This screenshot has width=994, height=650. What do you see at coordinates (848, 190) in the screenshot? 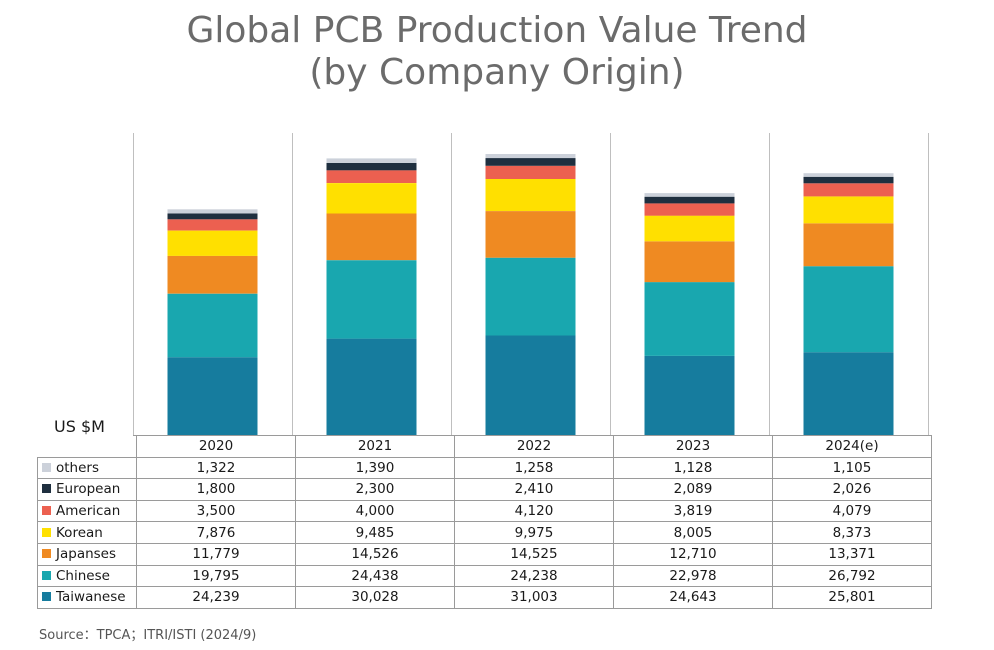
I see `bar-segment-american-2024(e)` at bounding box center [848, 190].